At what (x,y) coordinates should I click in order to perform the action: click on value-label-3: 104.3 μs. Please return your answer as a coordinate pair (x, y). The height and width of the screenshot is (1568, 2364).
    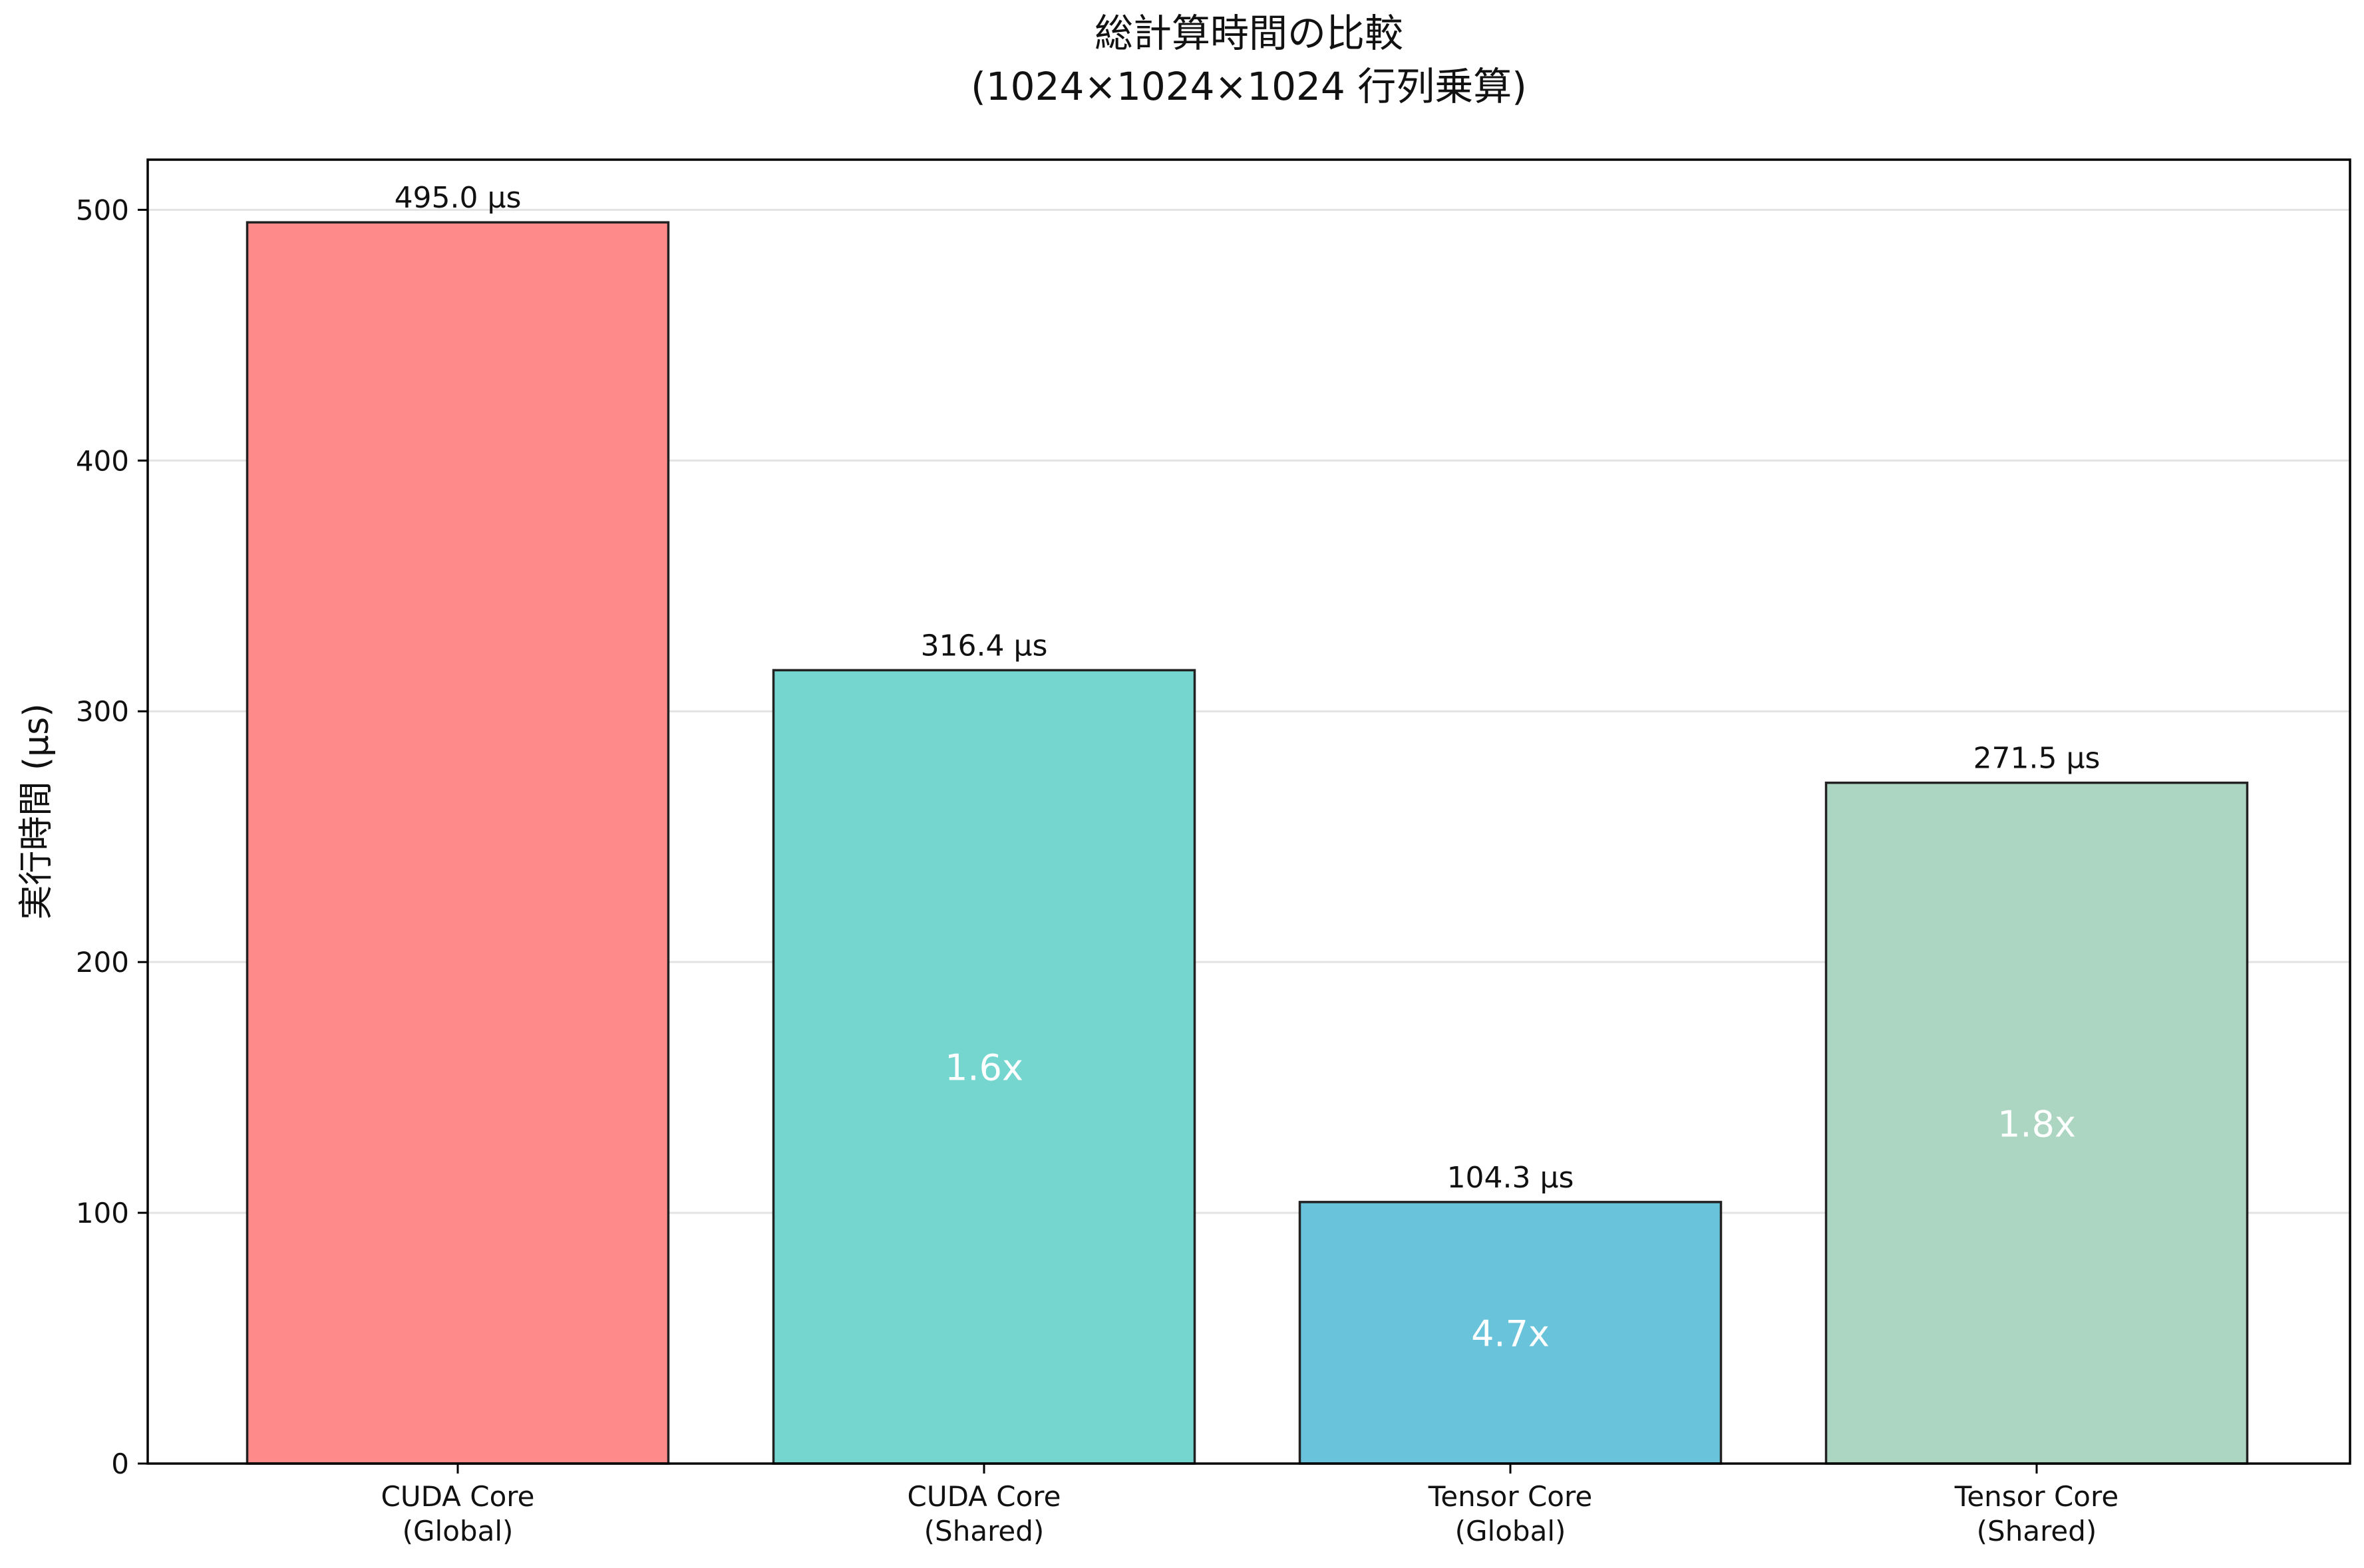
    Looking at the image, I should click on (1510, 1178).